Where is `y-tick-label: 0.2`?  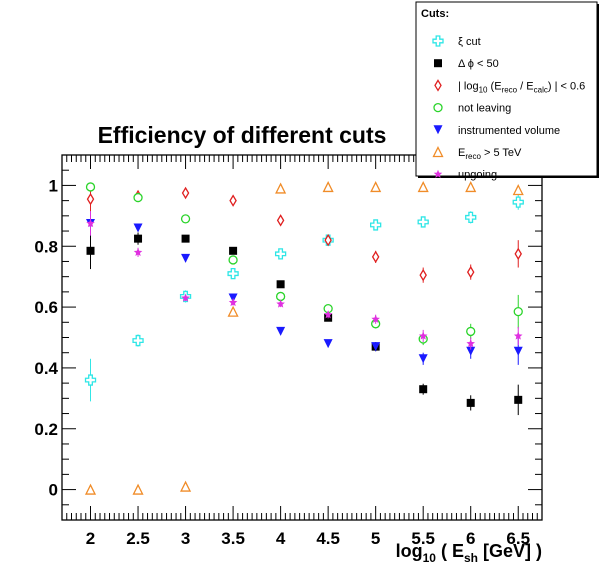
y-tick-label: 0.2 is located at coordinates (46, 429).